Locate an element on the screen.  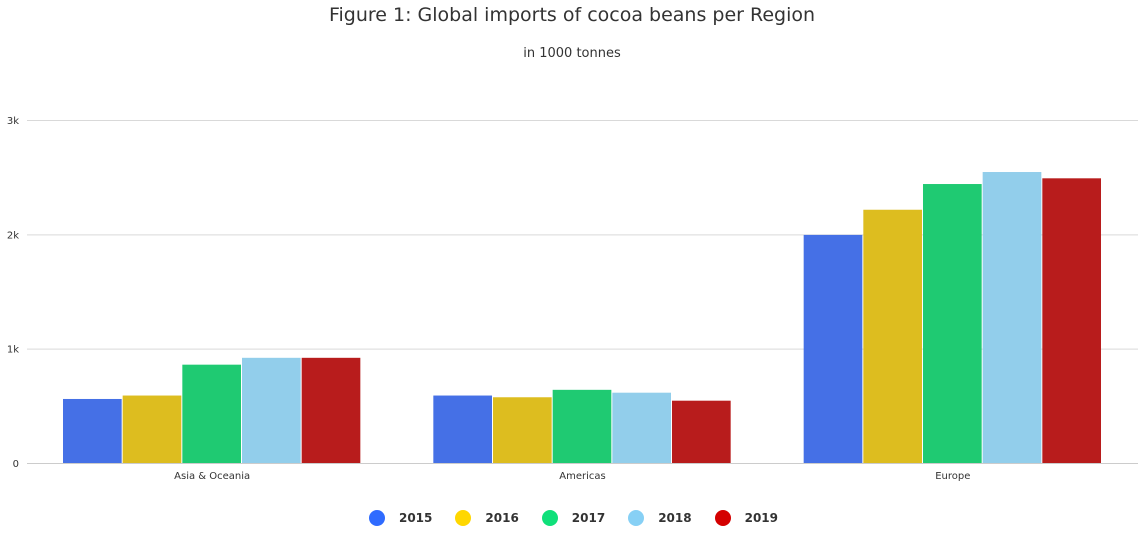
x-tick-label: Europe is located at coordinates (952, 476).